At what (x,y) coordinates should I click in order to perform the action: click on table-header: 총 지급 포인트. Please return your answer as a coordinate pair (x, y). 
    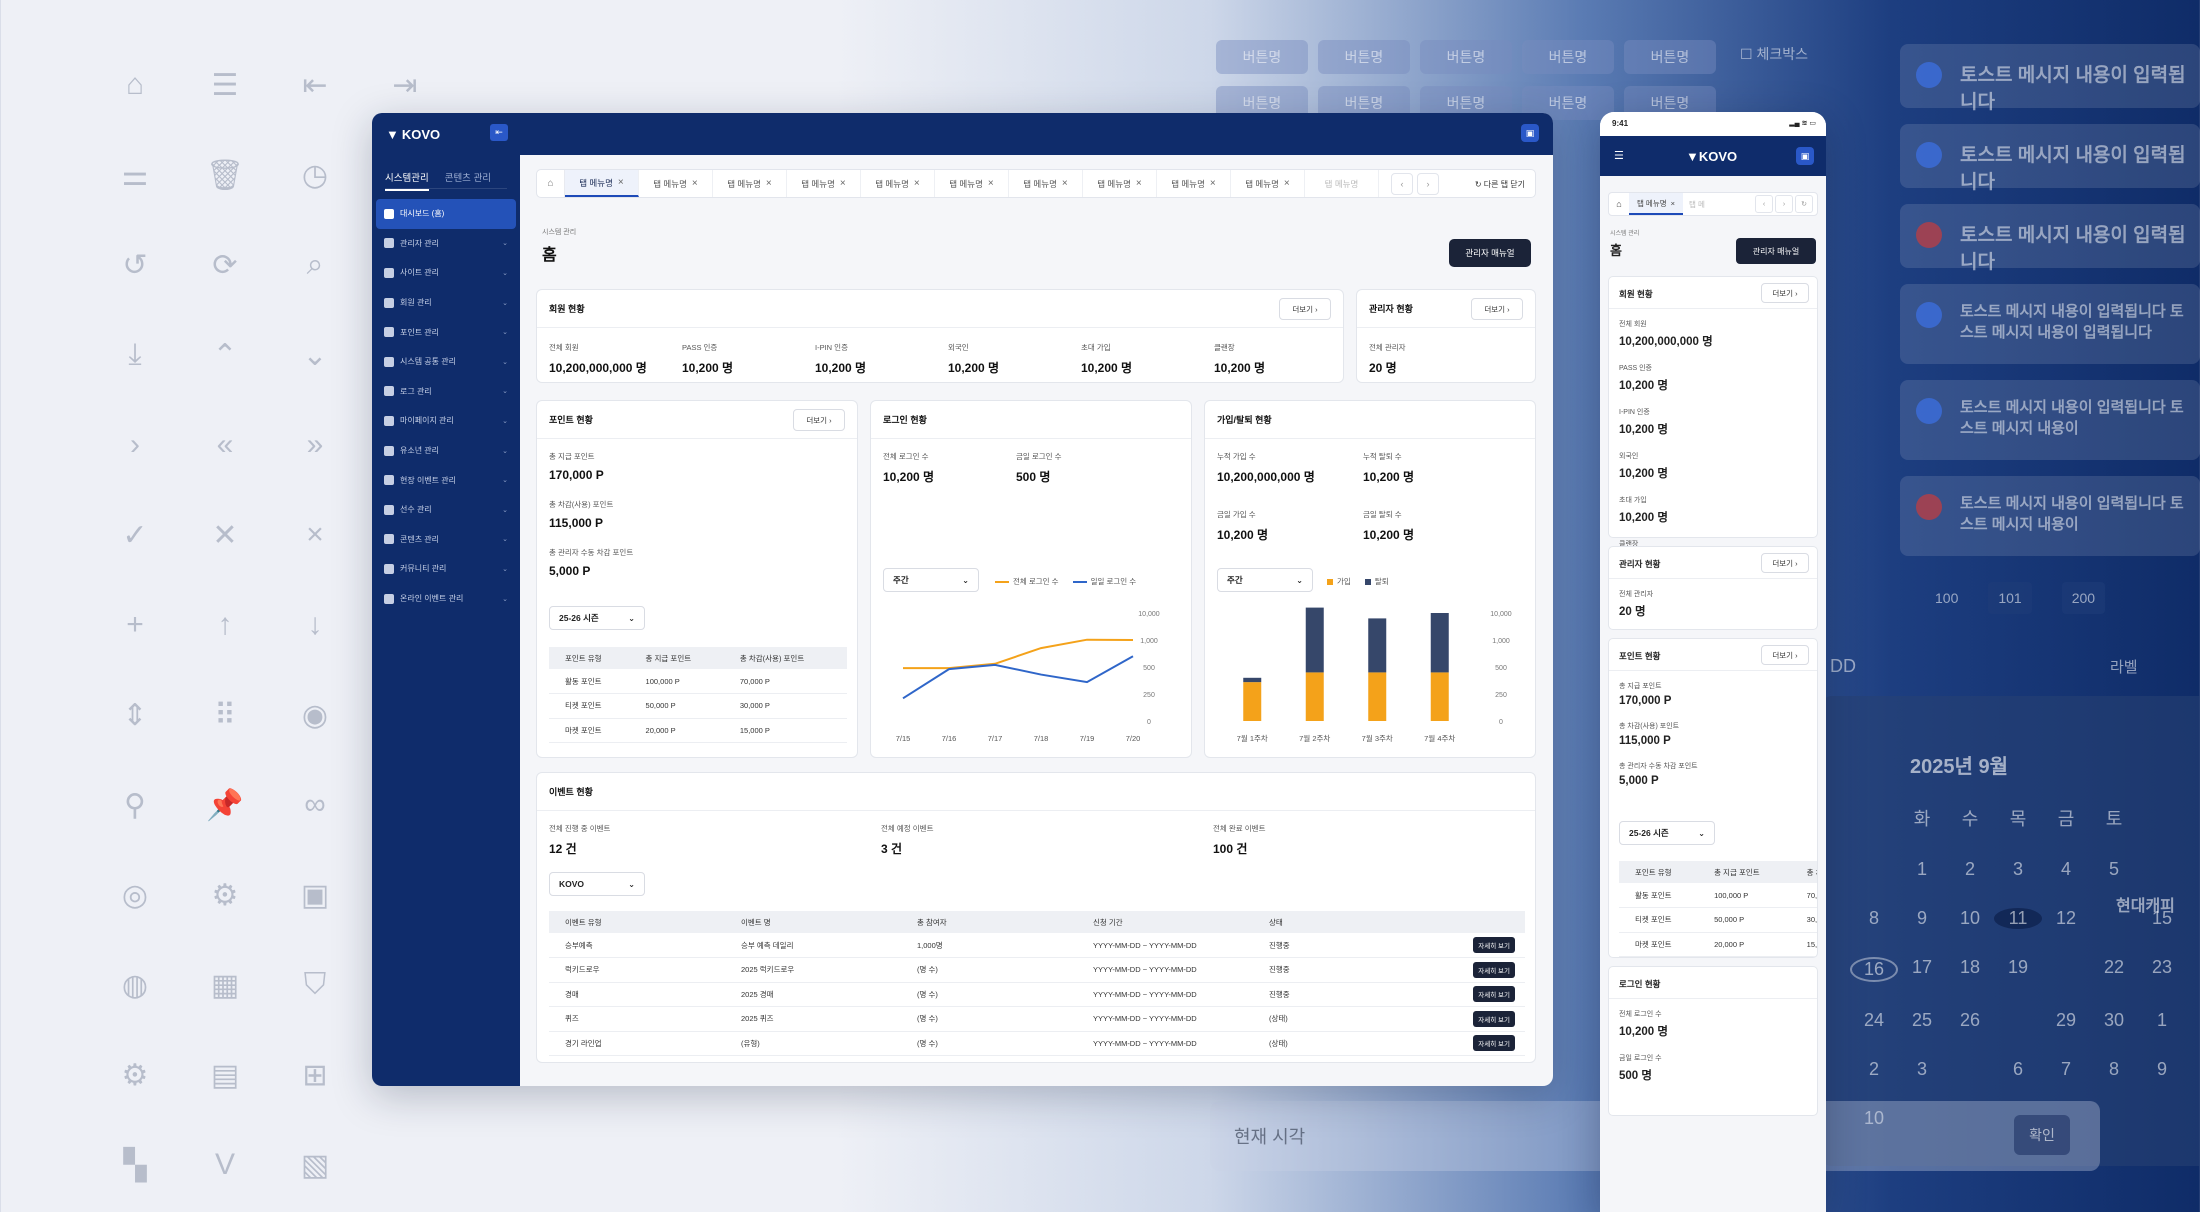
    Looking at the image, I should click on (676, 658).